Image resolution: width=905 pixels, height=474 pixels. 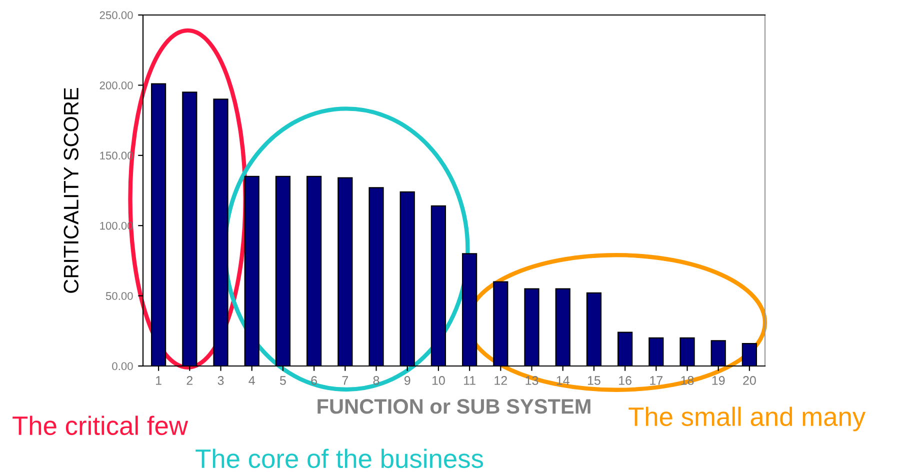 What do you see at coordinates (340, 458) in the screenshot?
I see `text: The core of the business` at bounding box center [340, 458].